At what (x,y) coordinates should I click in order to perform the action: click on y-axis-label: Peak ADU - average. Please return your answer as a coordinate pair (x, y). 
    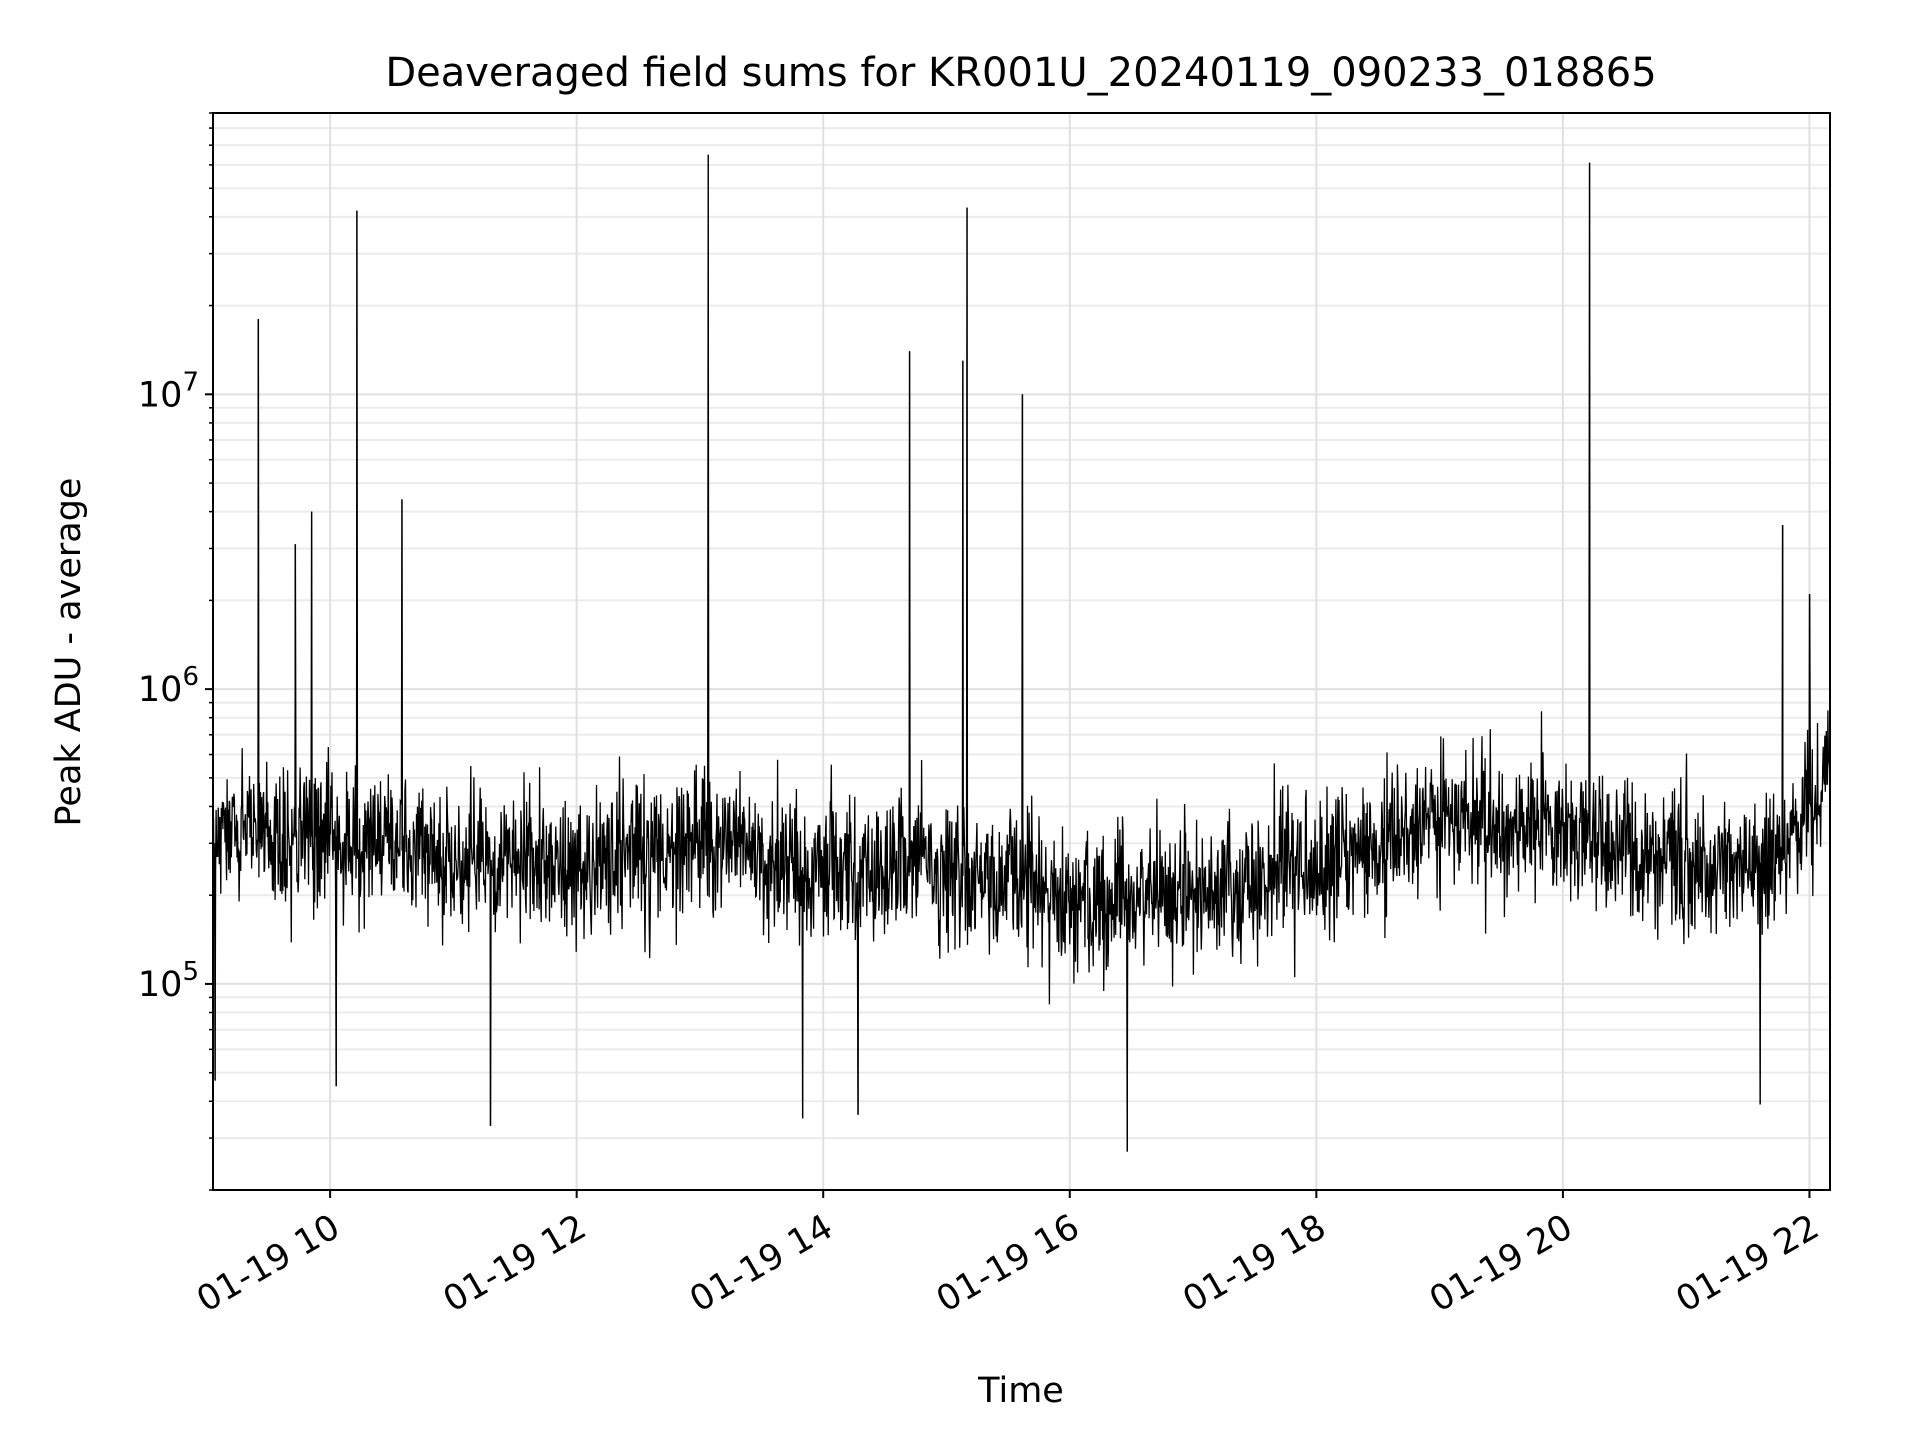
    Looking at the image, I should click on (69, 652).